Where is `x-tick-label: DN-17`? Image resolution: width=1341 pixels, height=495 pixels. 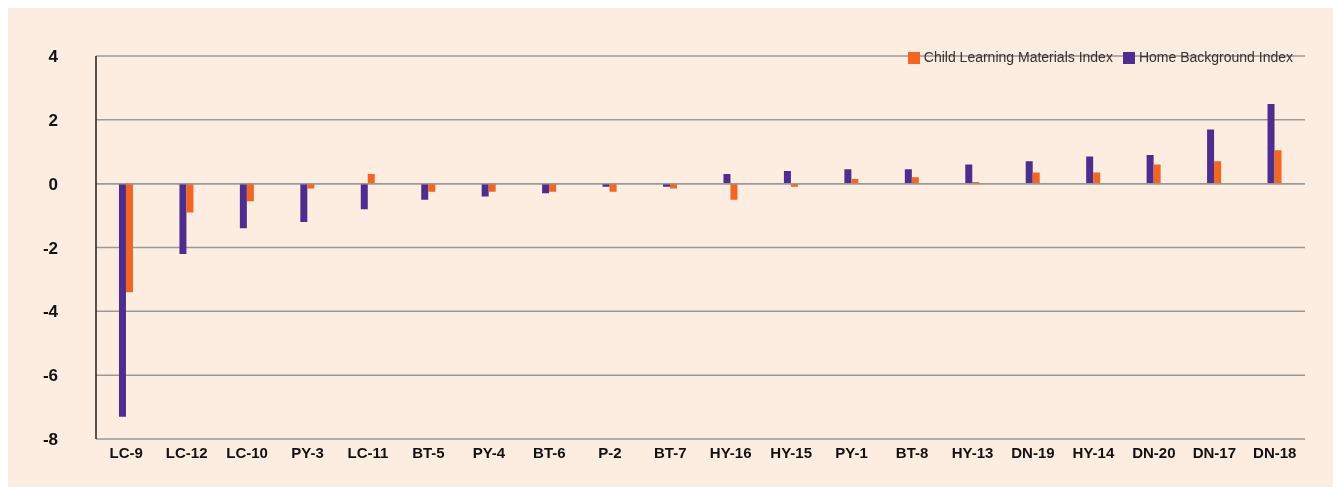
x-tick-label: DN-17 is located at coordinates (1214, 452).